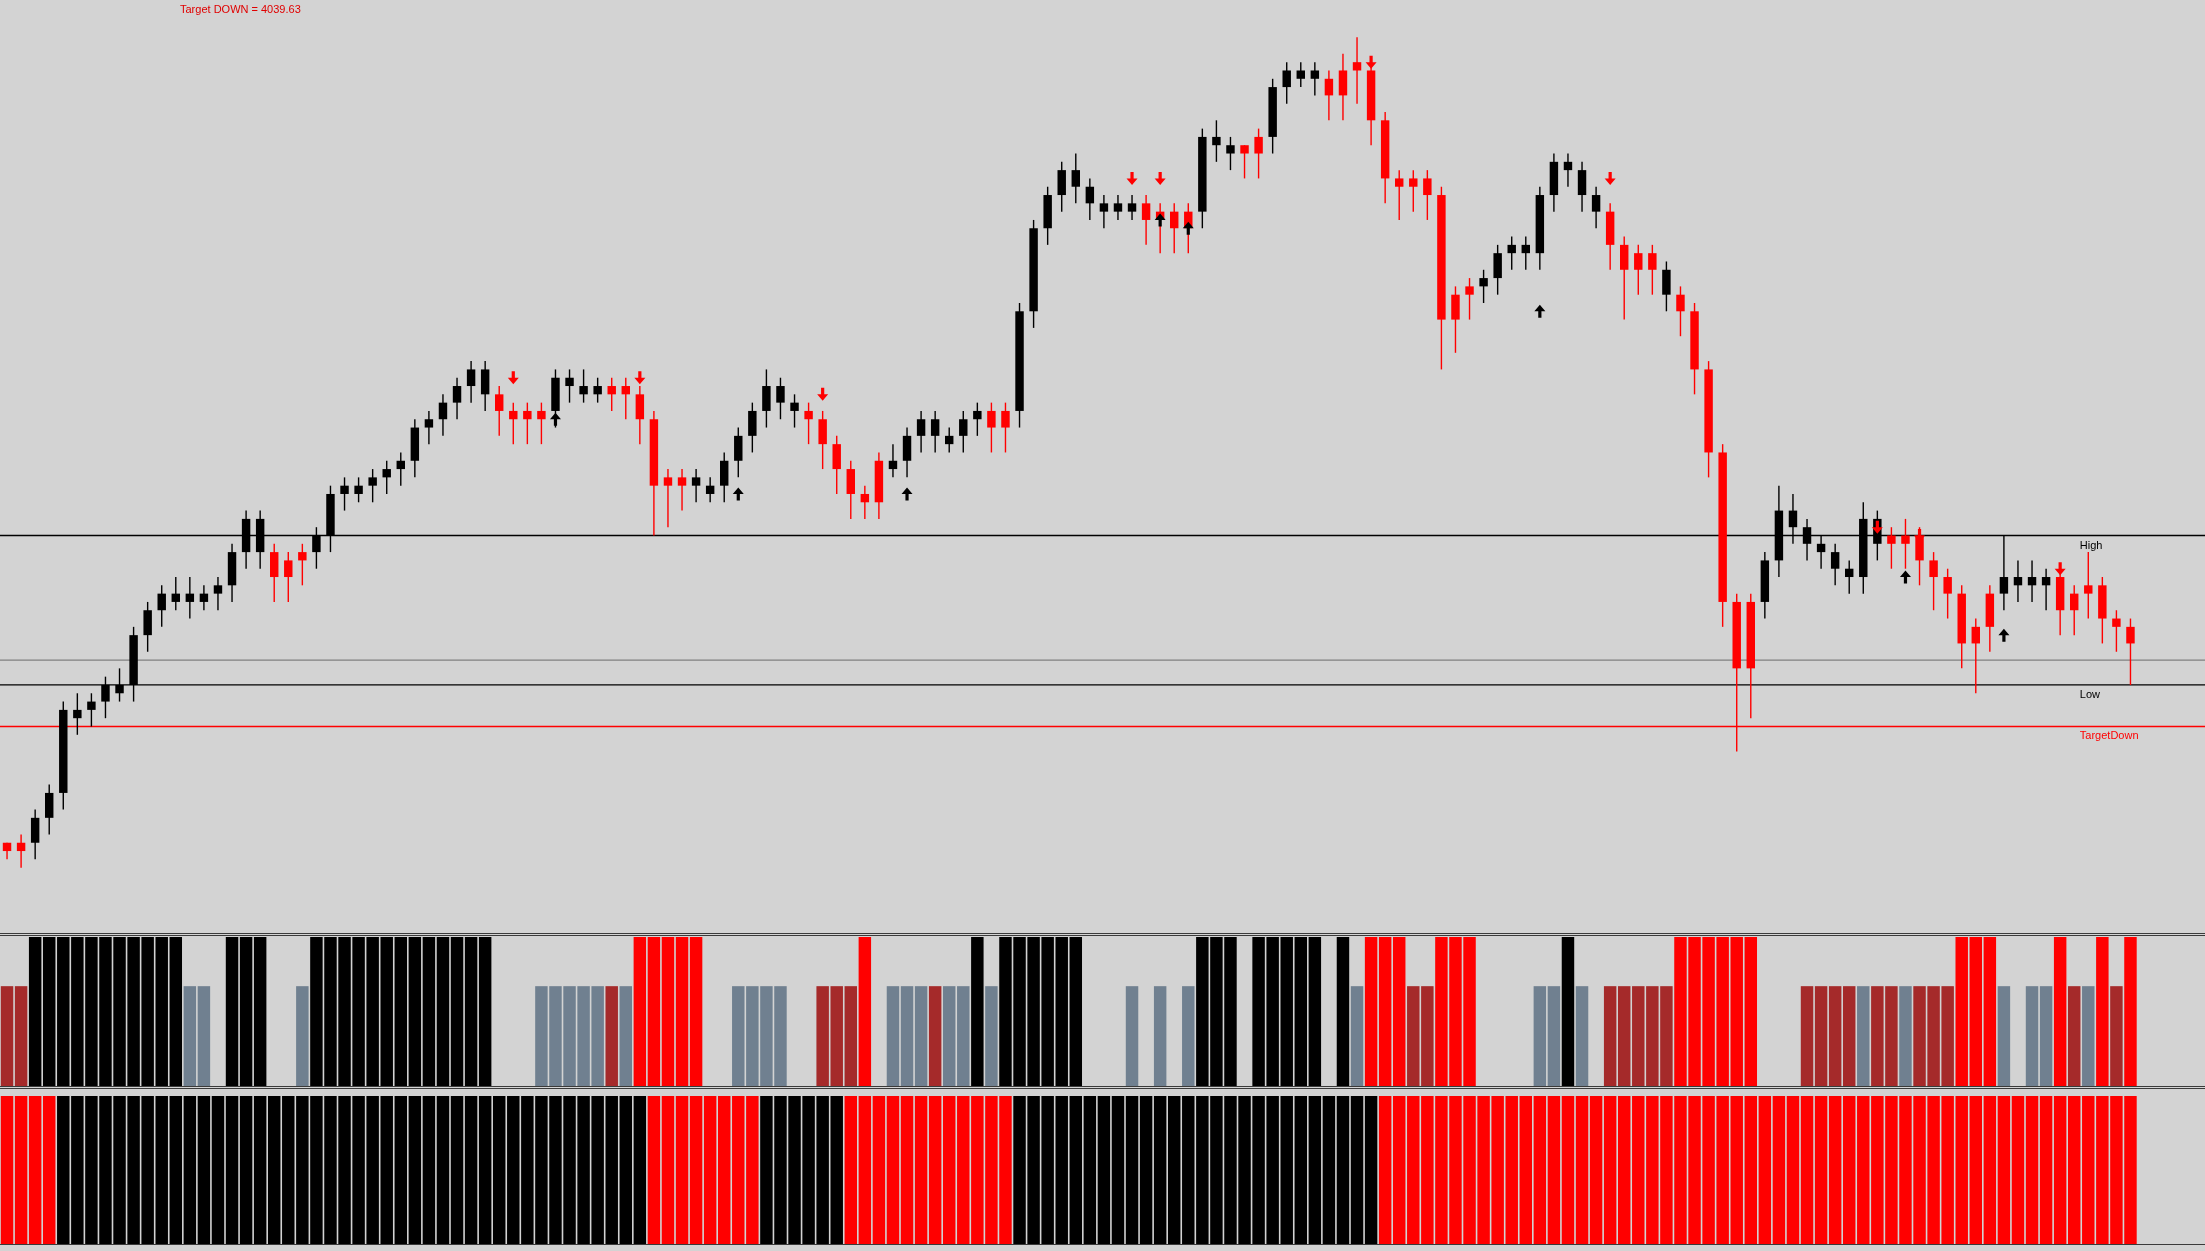 The width and height of the screenshot is (2205, 1251). I want to click on text: Target DOWN = 4039.63, so click(240, 9).